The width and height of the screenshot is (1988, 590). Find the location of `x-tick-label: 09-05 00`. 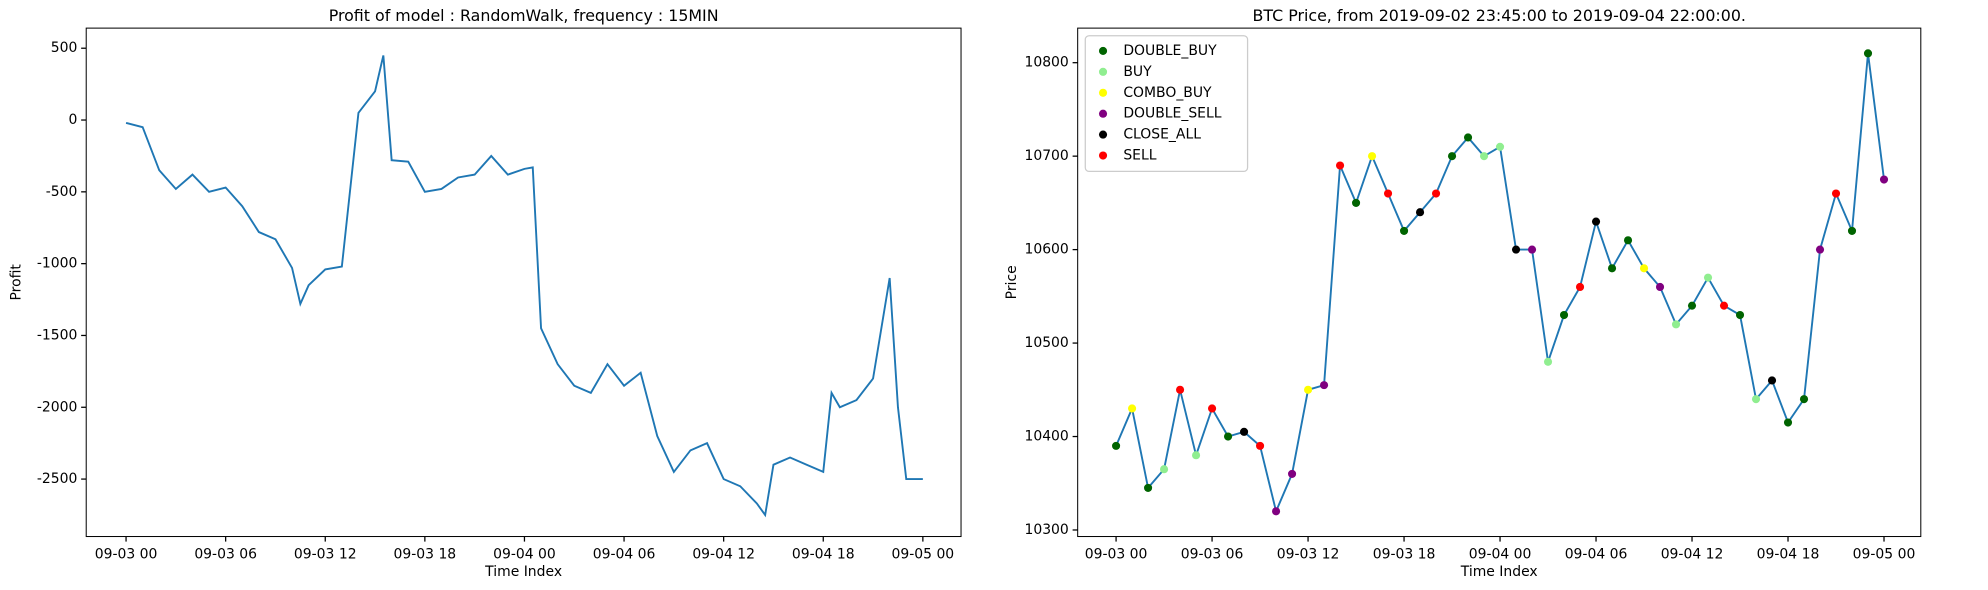

x-tick-label: 09-05 00 is located at coordinates (1884, 554).